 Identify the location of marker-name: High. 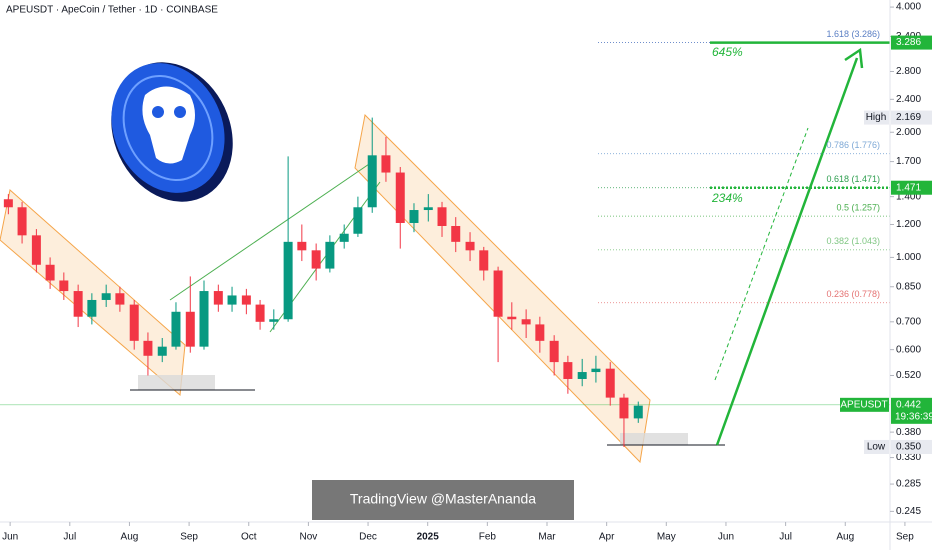
(876, 117).